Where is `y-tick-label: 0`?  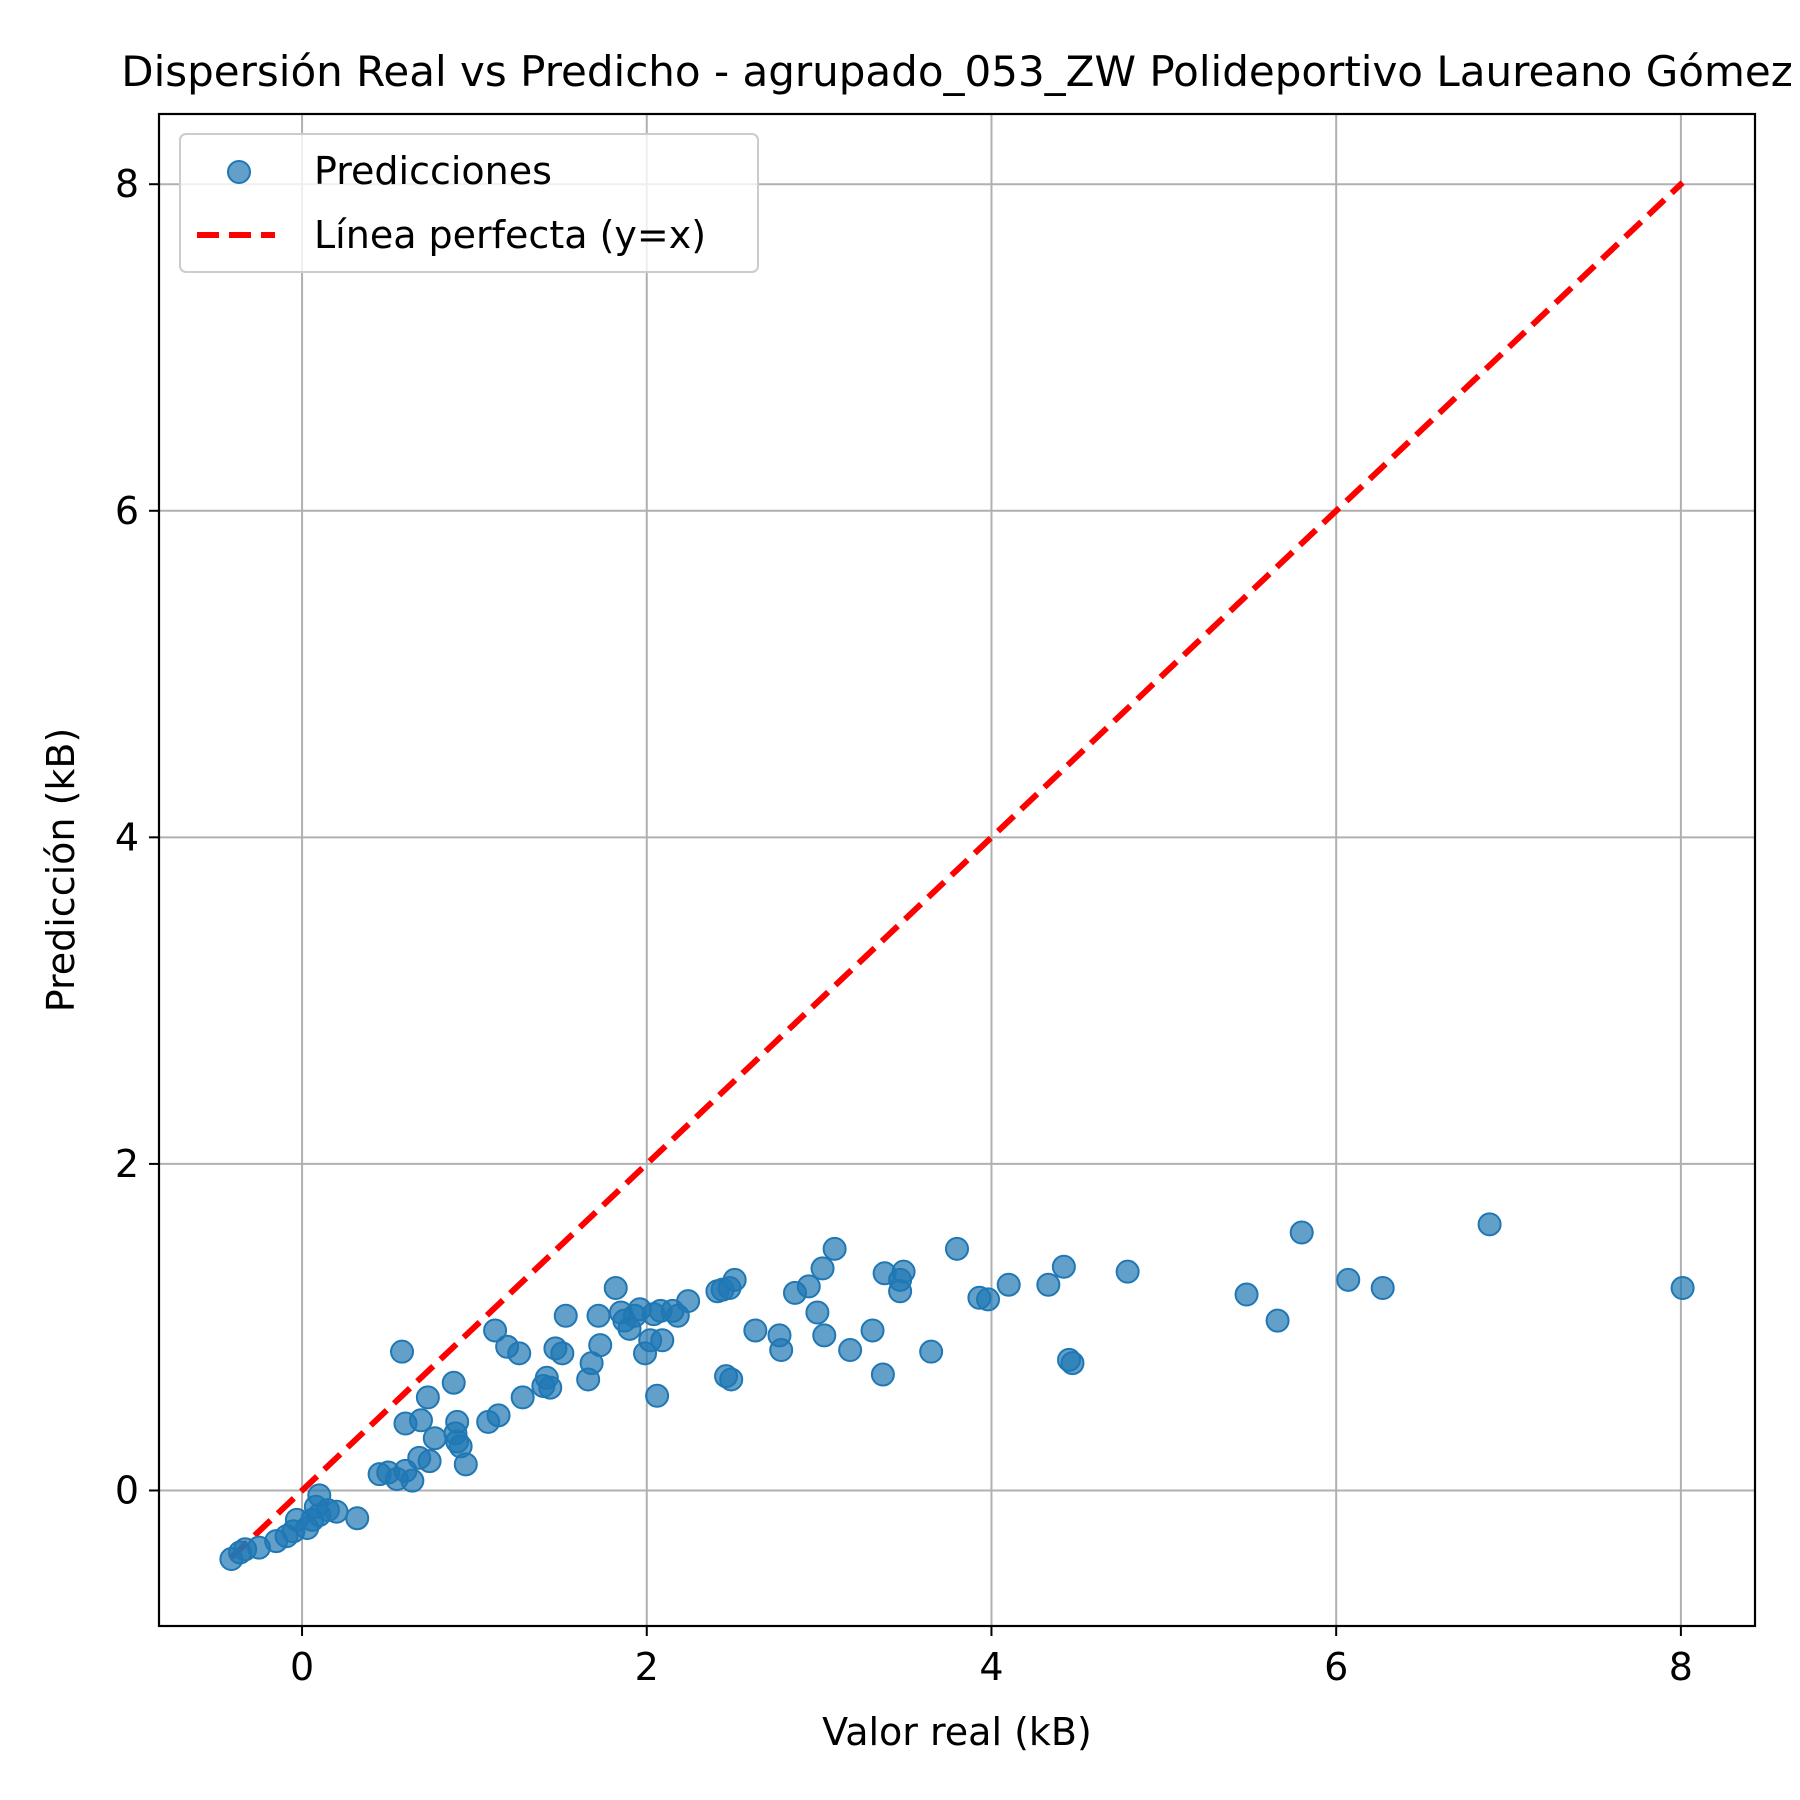 y-tick-label: 0 is located at coordinates (127, 1490).